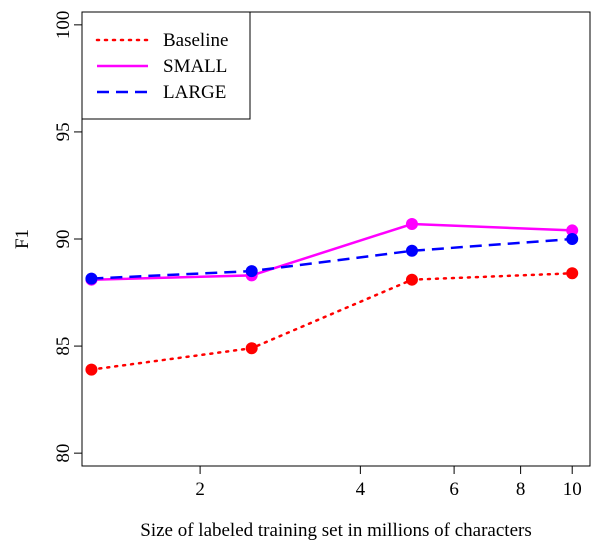 The image size is (595, 542). What do you see at coordinates (454, 489) in the screenshot?
I see `x-tick-label-6: 6` at bounding box center [454, 489].